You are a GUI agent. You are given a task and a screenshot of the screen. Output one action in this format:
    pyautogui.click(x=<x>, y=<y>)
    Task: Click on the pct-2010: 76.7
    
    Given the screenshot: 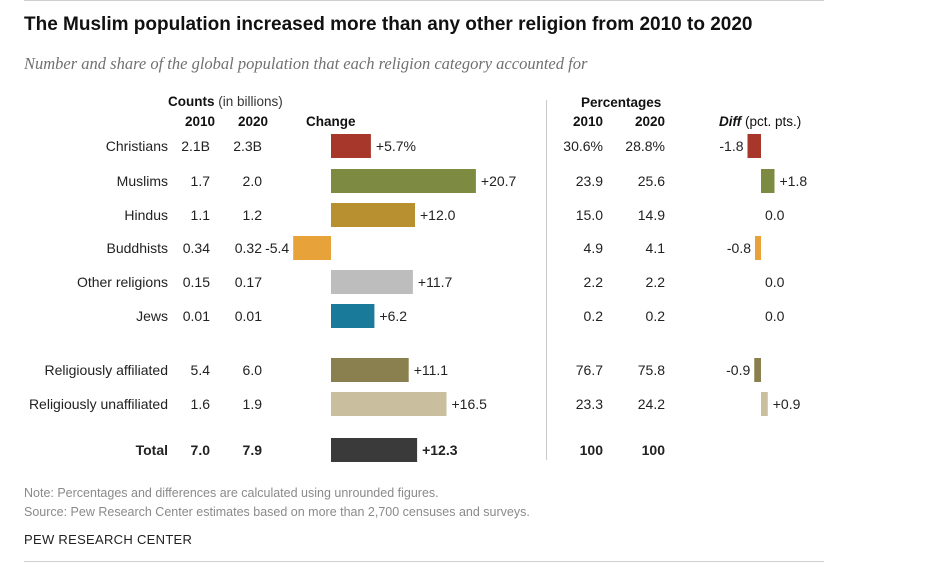 What is the action you would take?
    pyautogui.click(x=589, y=370)
    